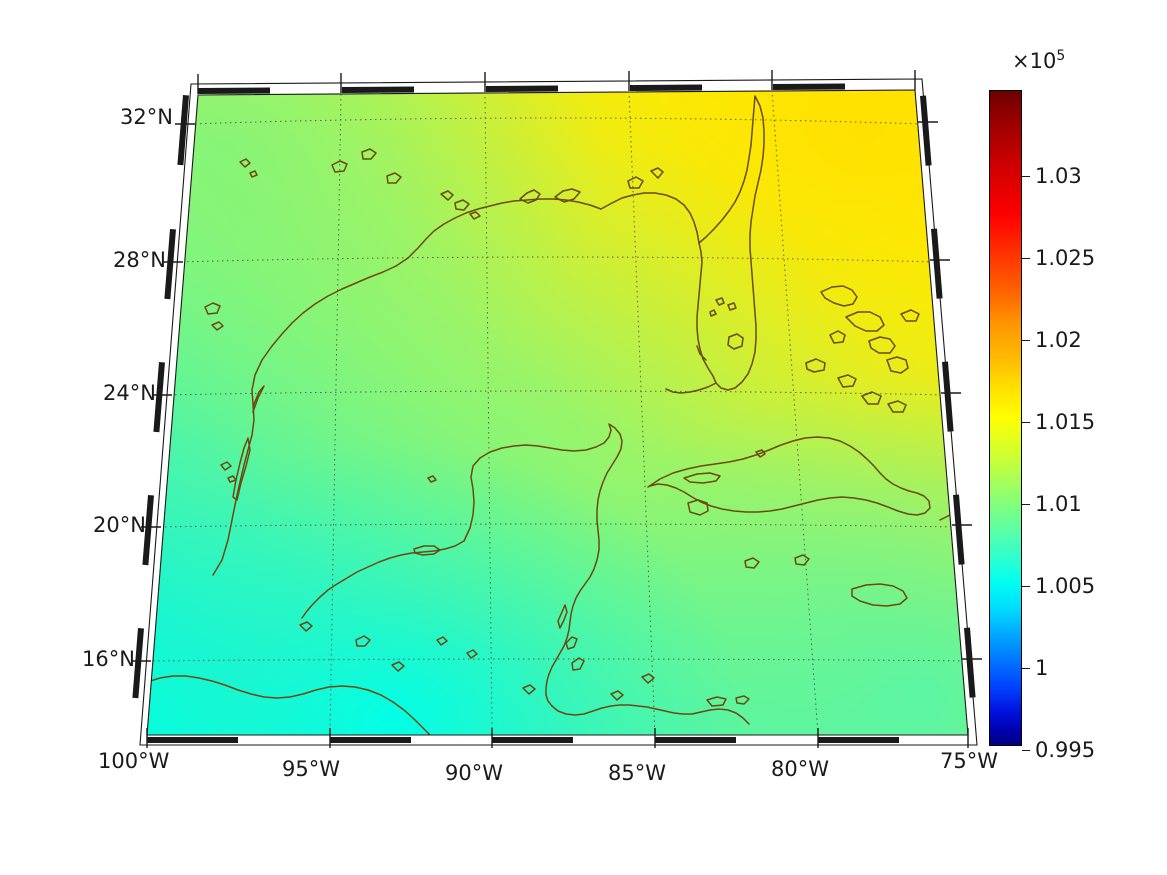 The width and height of the screenshot is (1167, 875). What do you see at coordinates (969, 761) in the screenshot?
I see `lon-tick-label-75w: 75°W` at bounding box center [969, 761].